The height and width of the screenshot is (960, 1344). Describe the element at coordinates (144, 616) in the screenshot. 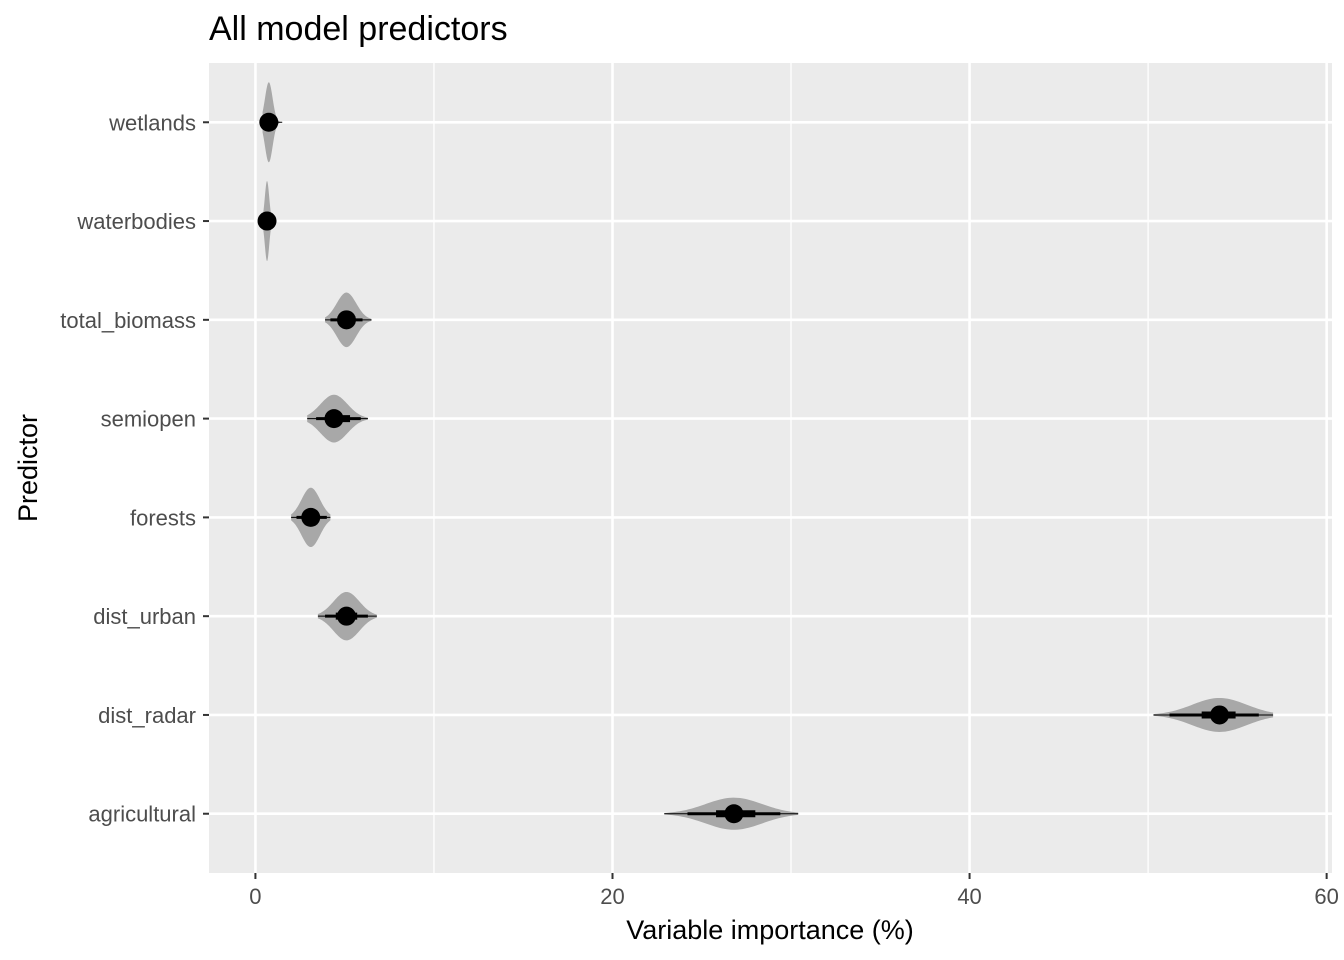

I see `y-tick-label: dist_urban` at that location.